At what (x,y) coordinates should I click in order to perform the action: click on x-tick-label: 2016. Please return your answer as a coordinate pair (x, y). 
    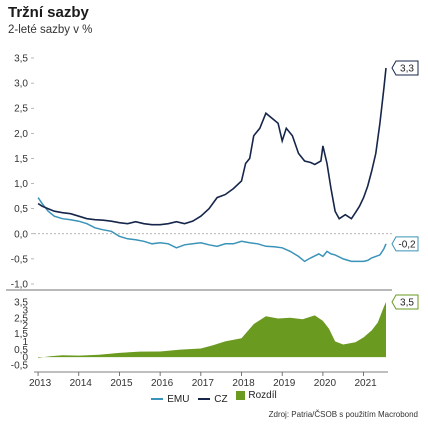
    Looking at the image, I should click on (162, 383).